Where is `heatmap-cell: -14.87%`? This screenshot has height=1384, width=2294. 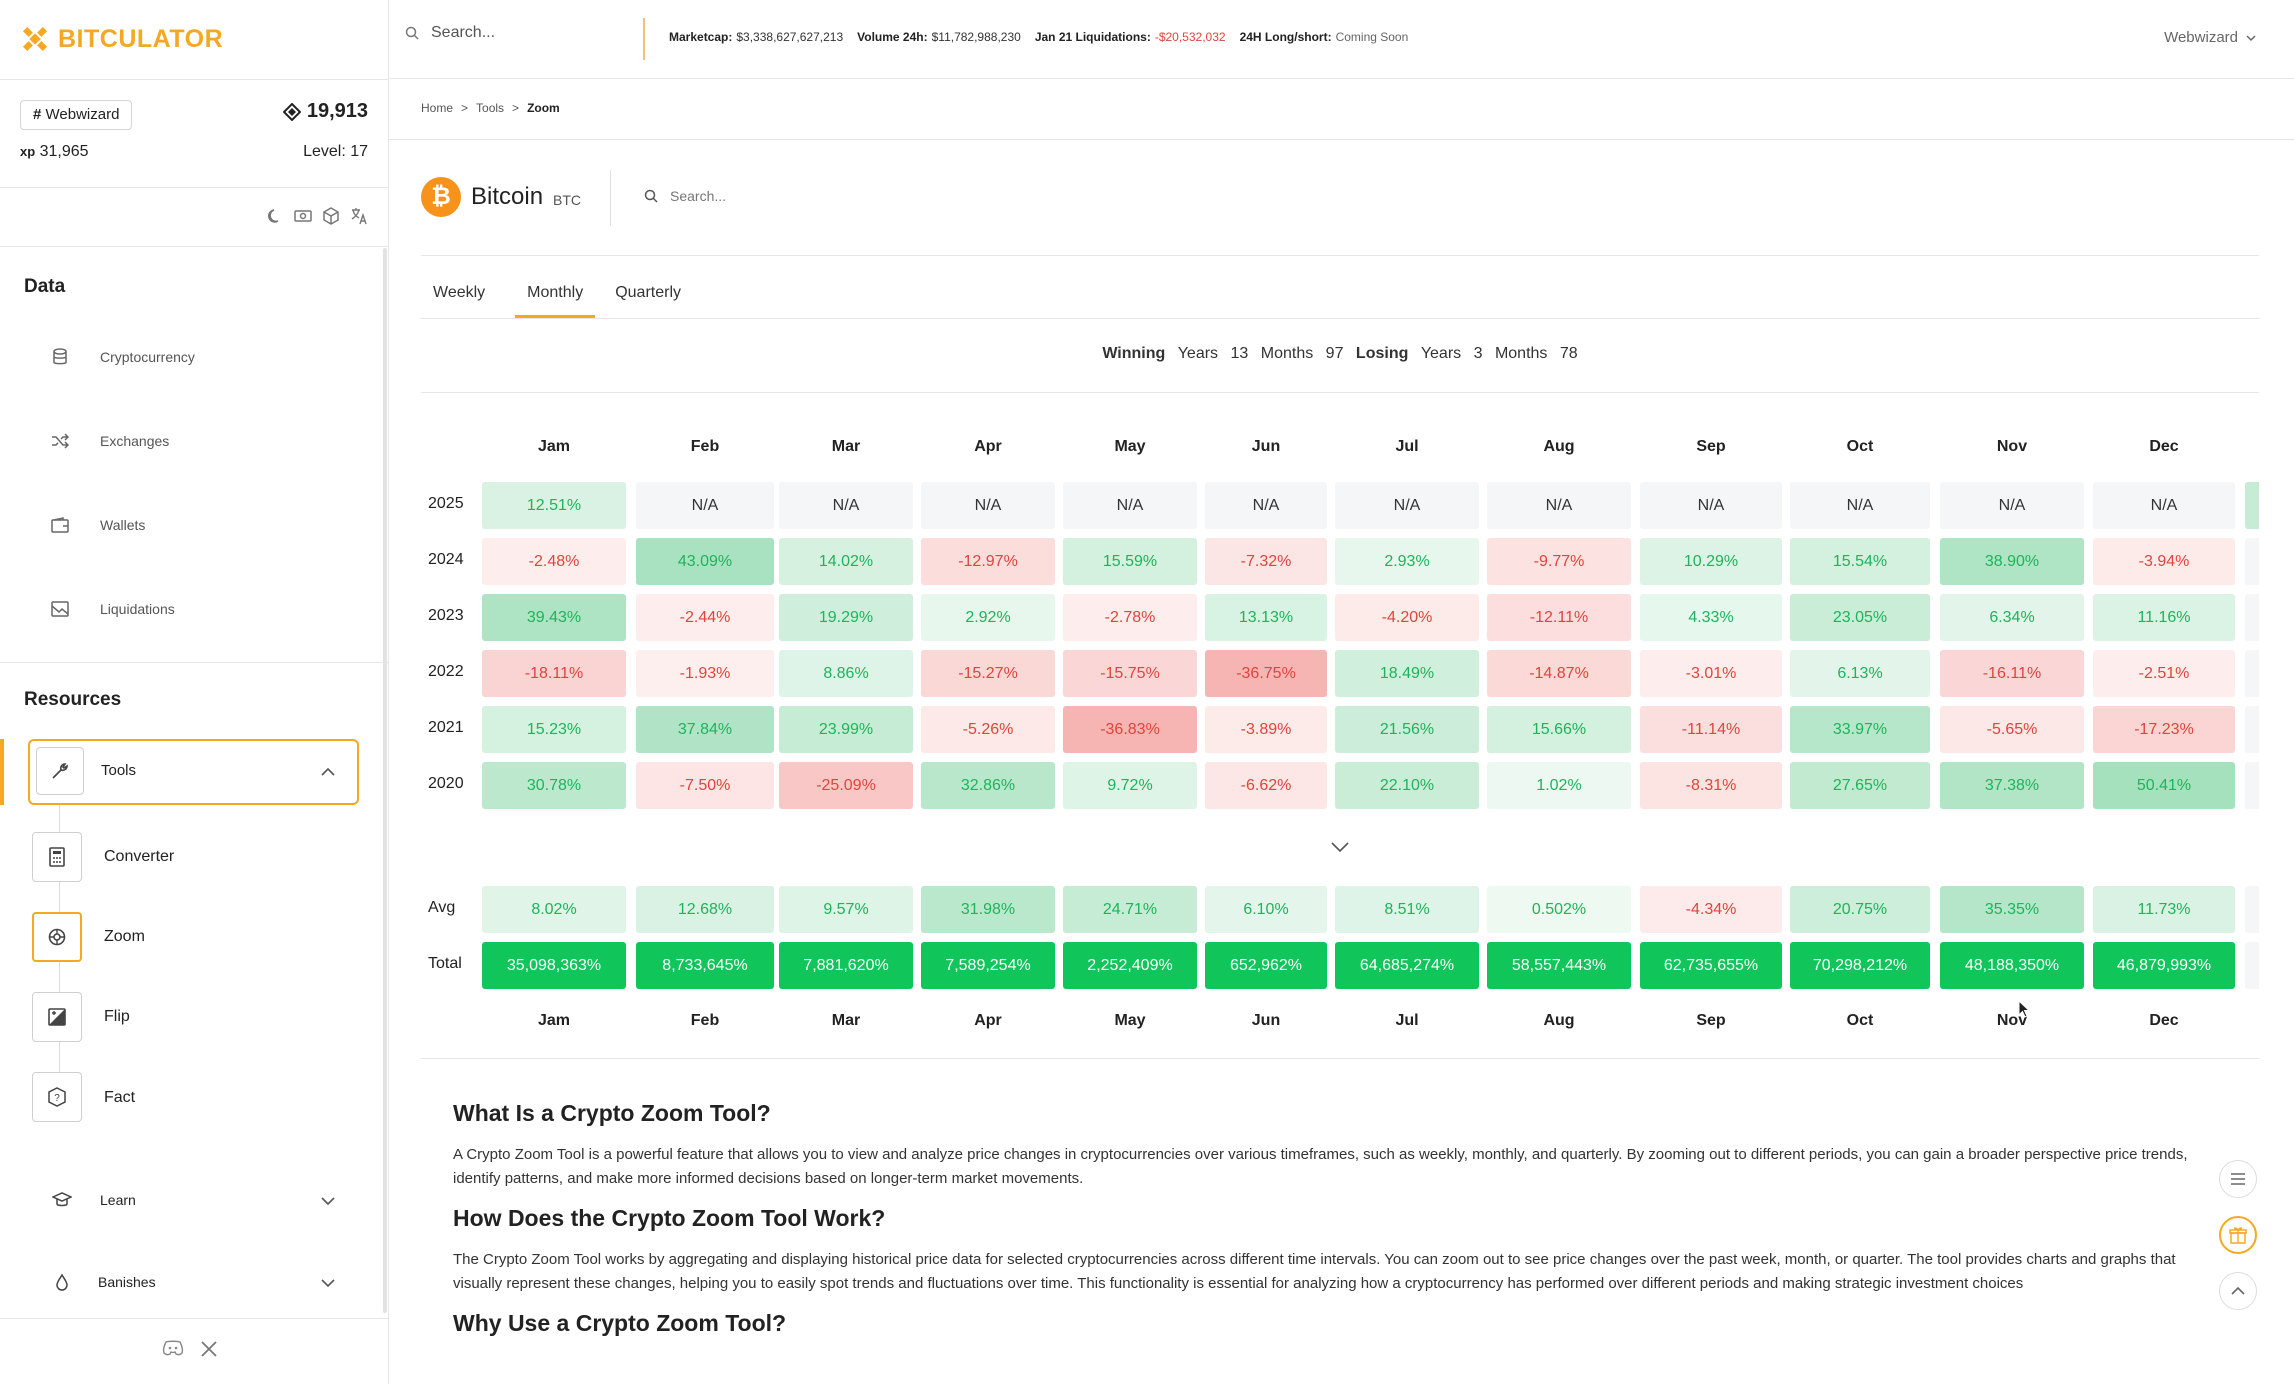 heatmap-cell: -14.87% is located at coordinates (1559, 673).